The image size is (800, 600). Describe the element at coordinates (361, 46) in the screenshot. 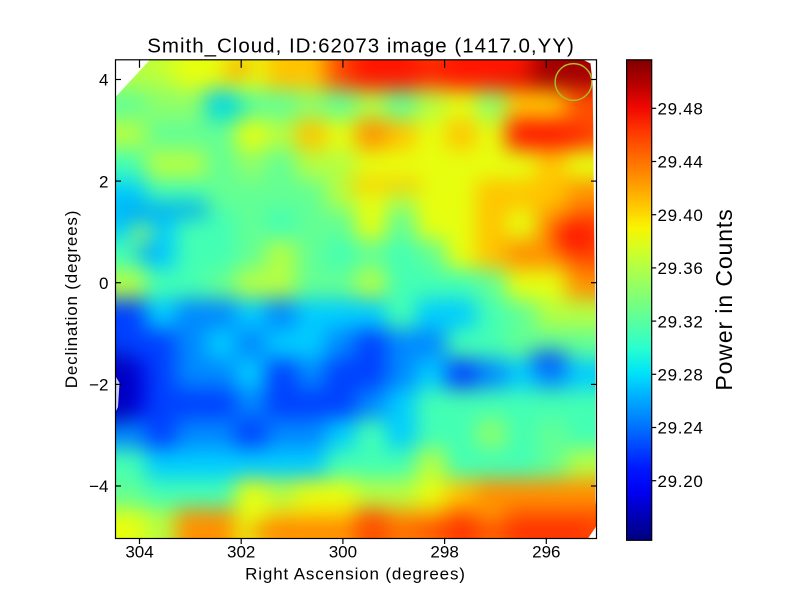

I see `svg-text:Smith_Cloud, ID:62073 image (1: Smith_Cloud, ID:62073 image (1417.0,YY)` at that location.